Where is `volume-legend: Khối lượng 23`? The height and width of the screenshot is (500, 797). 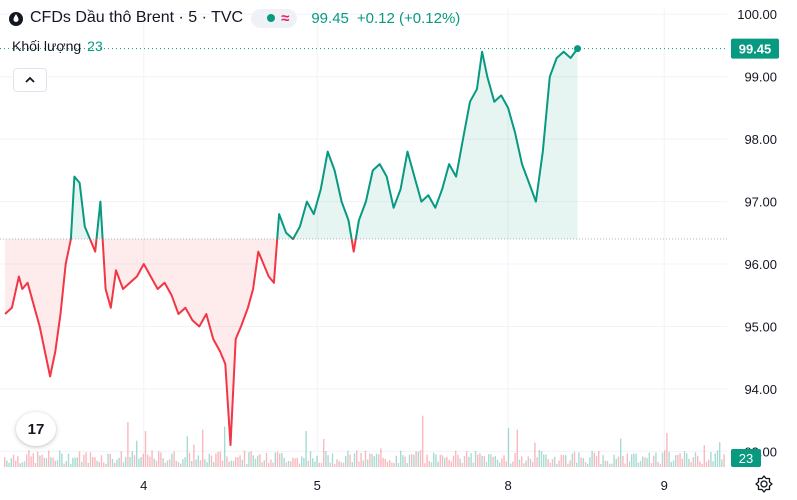 volume-legend: Khối lượng 23 is located at coordinates (57, 46).